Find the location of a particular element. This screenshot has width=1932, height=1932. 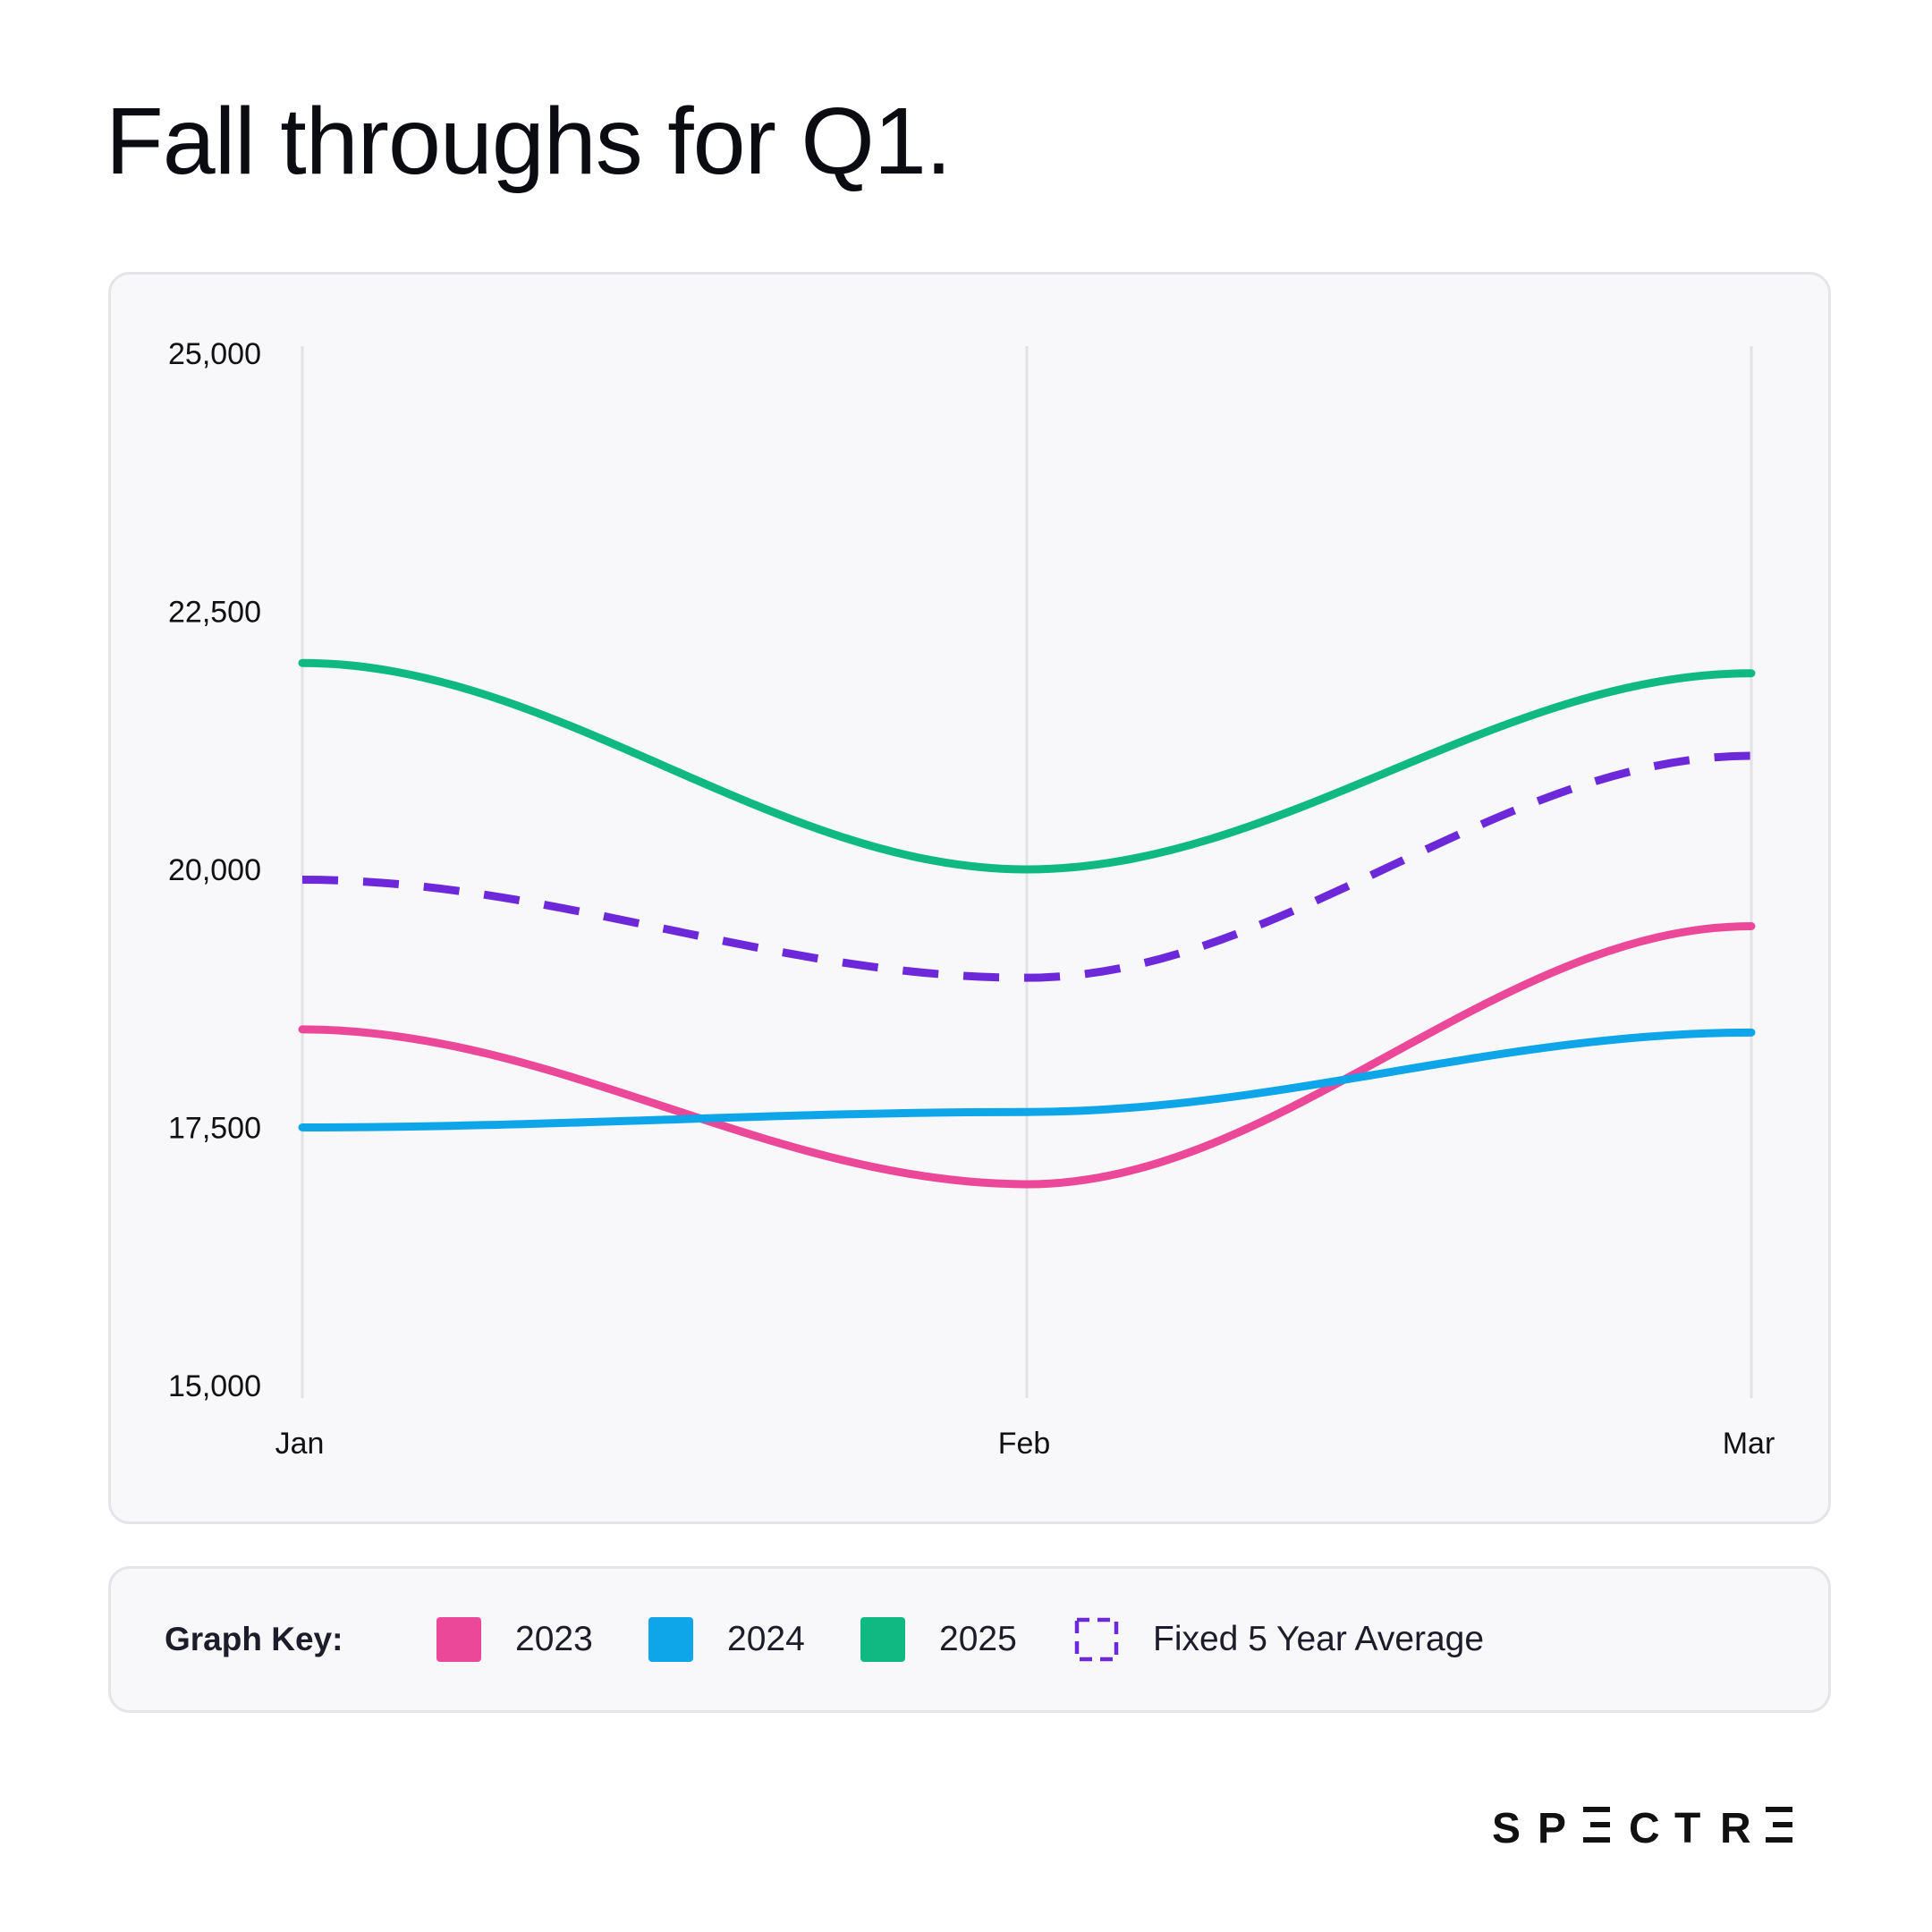

x-tick-label-feb: Feb is located at coordinates (1024, 1444).